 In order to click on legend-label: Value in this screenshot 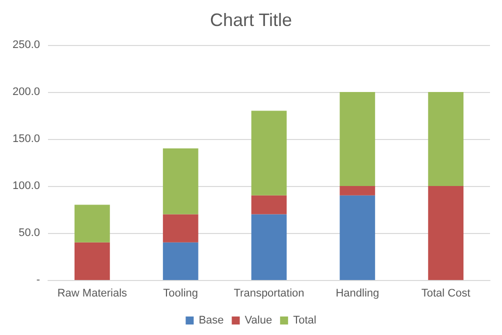, I will do `click(258, 320)`.